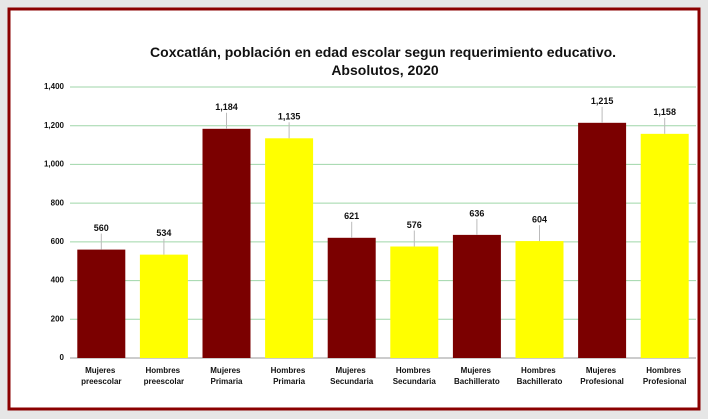 This screenshot has height=419, width=708. What do you see at coordinates (351, 216) in the screenshot?
I see `value-label: 621` at bounding box center [351, 216].